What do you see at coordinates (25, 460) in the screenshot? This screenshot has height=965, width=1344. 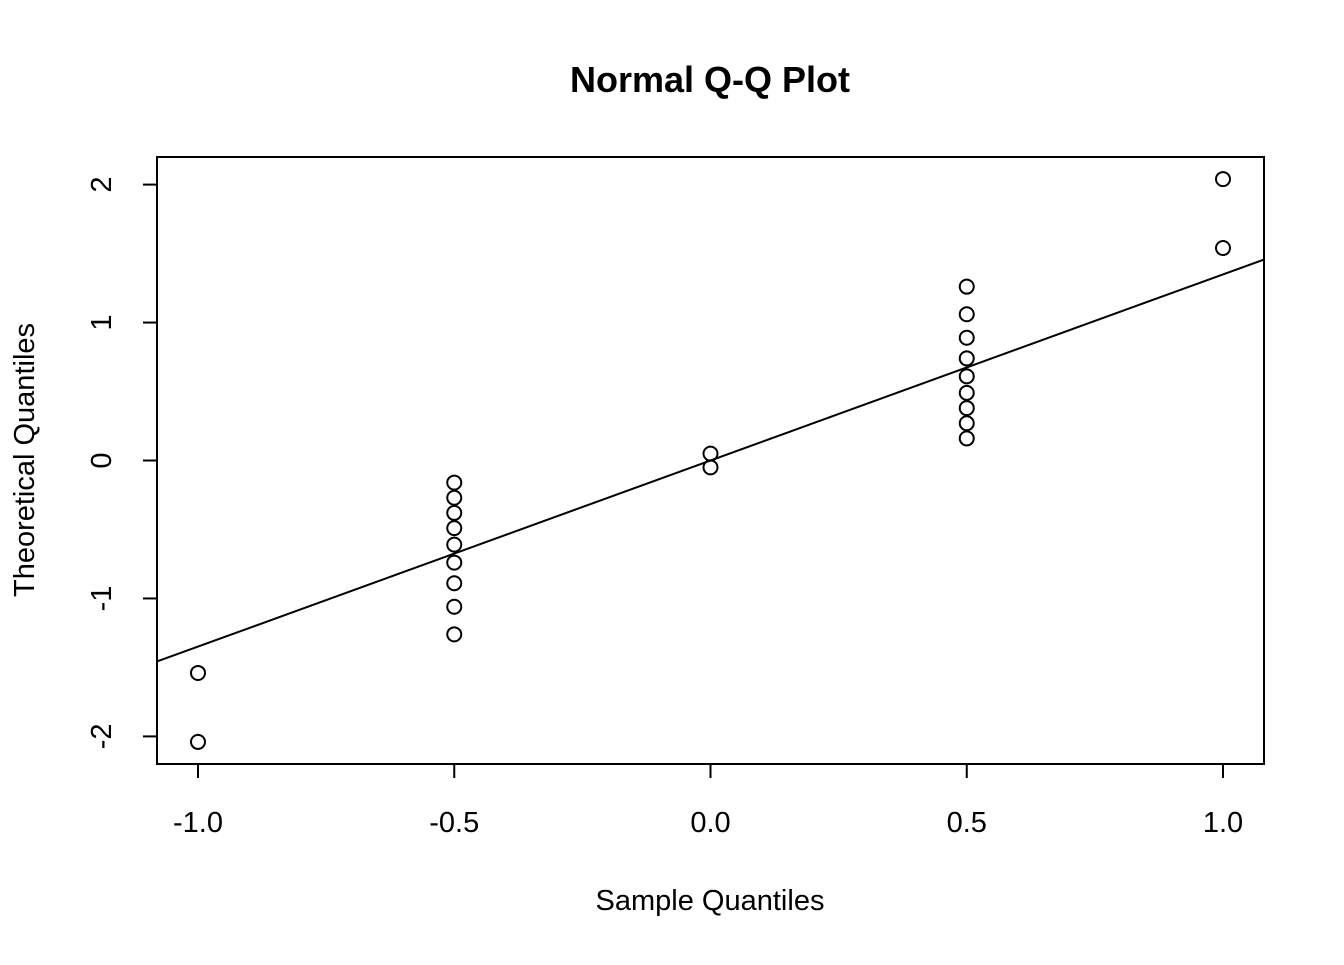 I see `y-axis-label: Theoretical Quantiles` at bounding box center [25, 460].